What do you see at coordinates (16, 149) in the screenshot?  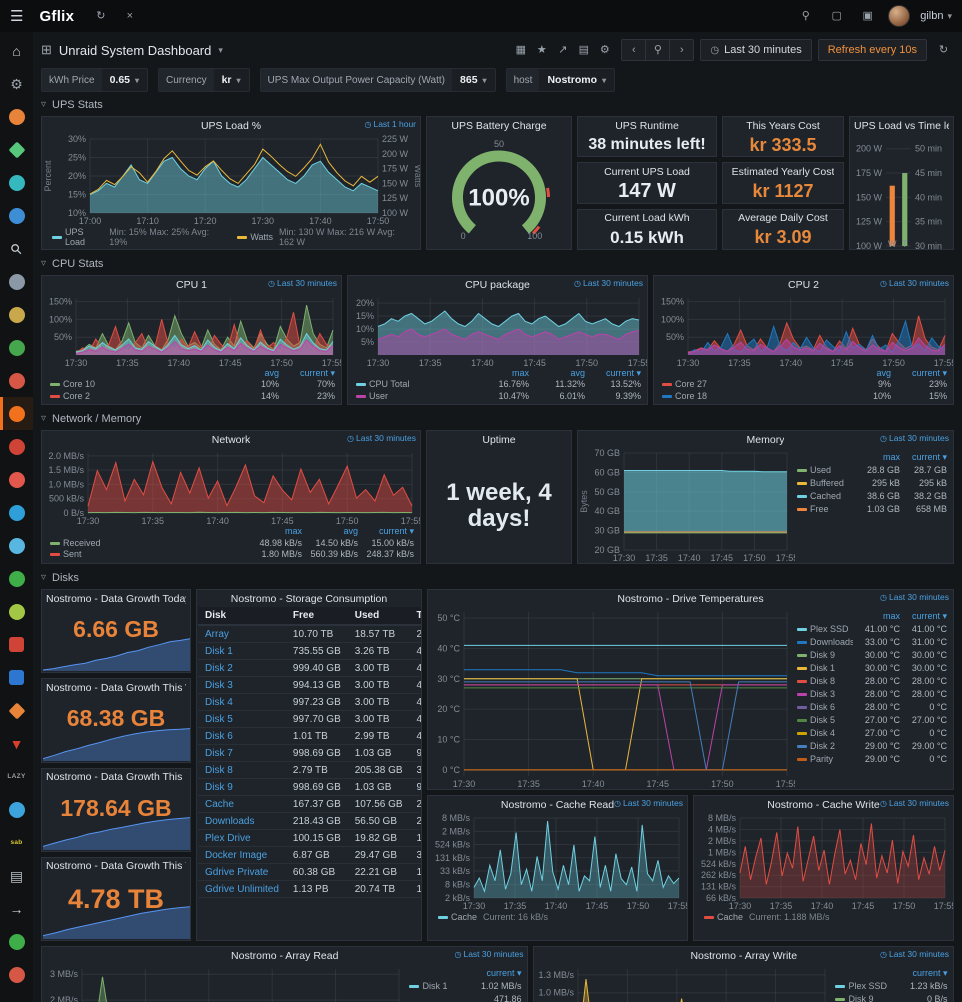 I see `sidebar-app-green-diamond` at bounding box center [16, 149].